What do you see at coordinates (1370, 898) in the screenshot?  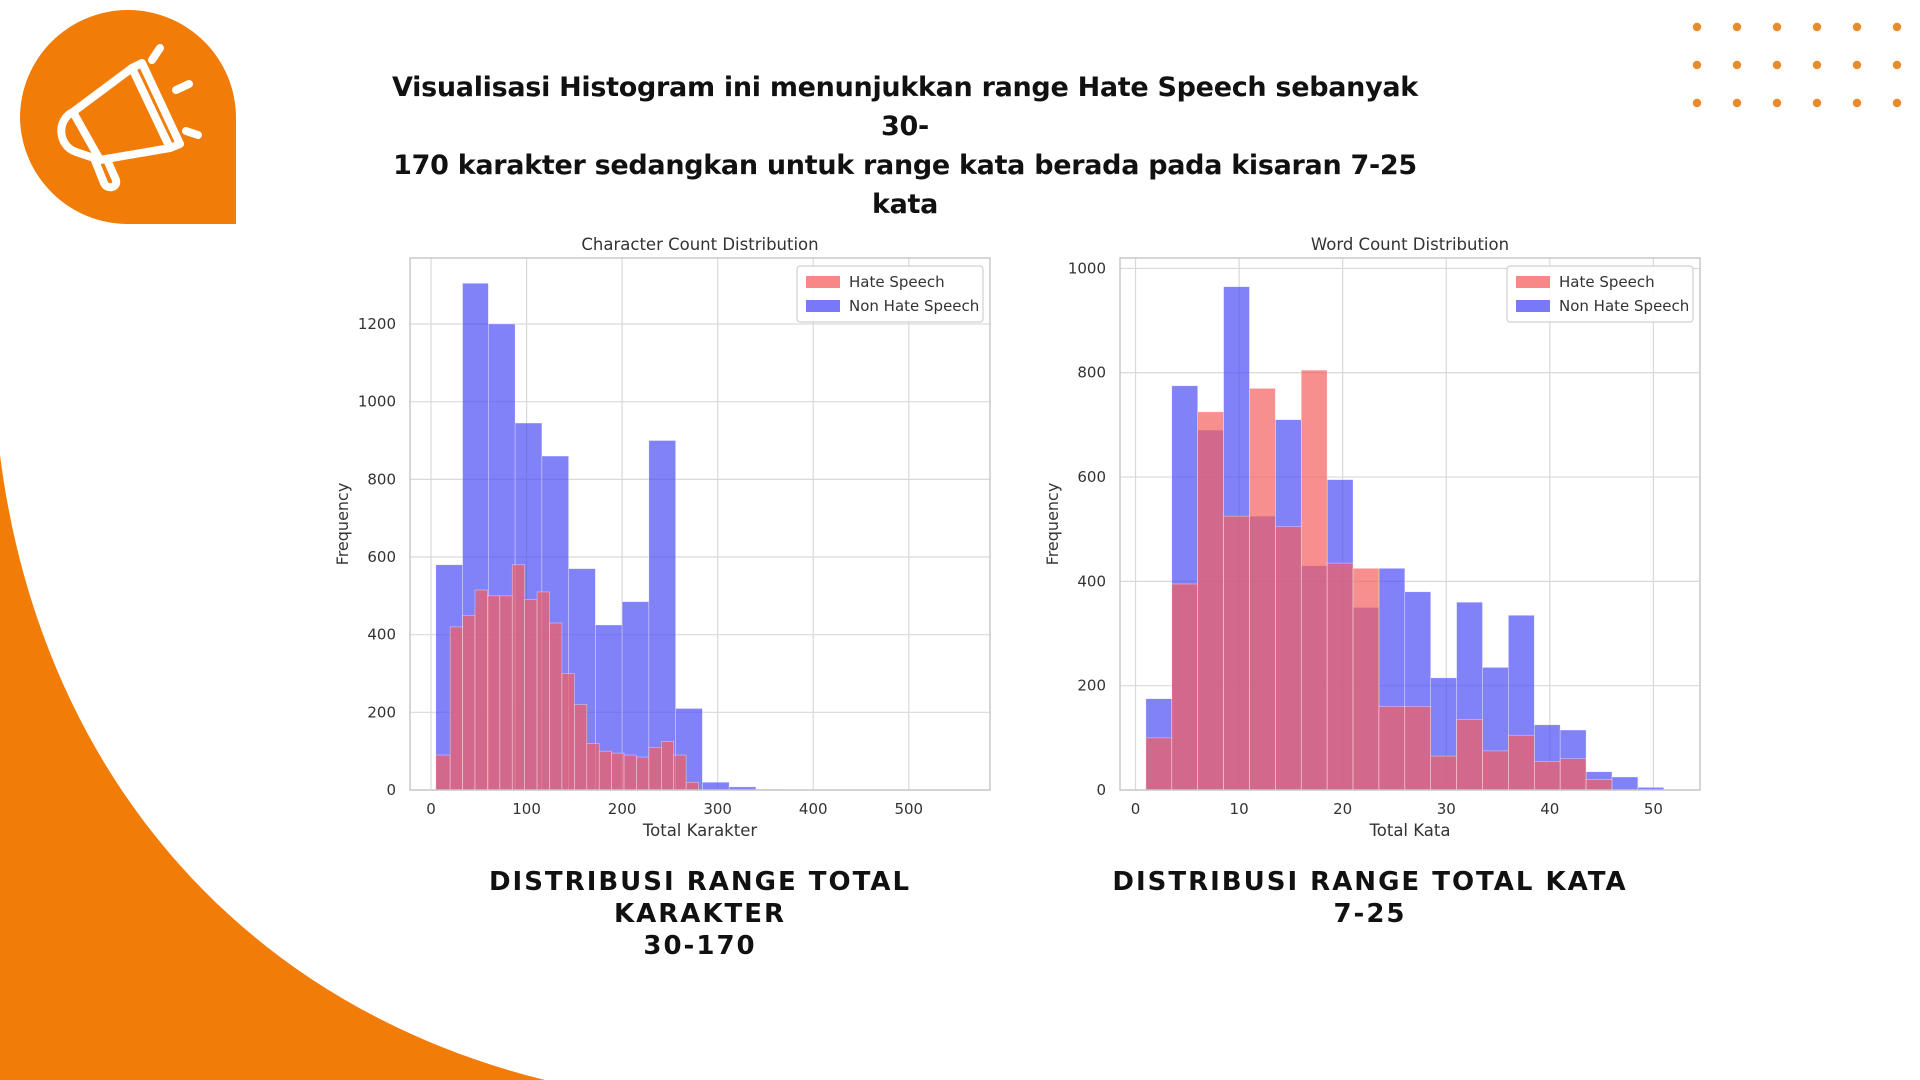 I see `caption-word-range: DISTRIBUSI RANGE TOTAL KATA 7-25` at bounding box center [1370, 898].